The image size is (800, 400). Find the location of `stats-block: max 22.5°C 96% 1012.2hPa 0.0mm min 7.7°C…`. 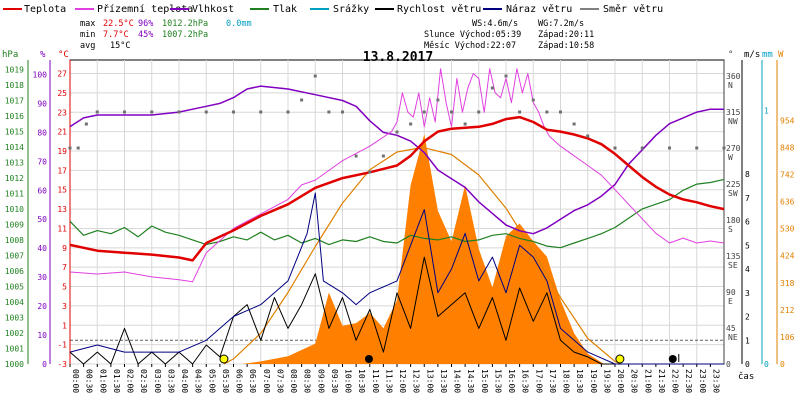

stats-block: max 22.5°C 96% 1012.2hPa 0.0mm min 7.7°C… is located at coordinates (337, 35).